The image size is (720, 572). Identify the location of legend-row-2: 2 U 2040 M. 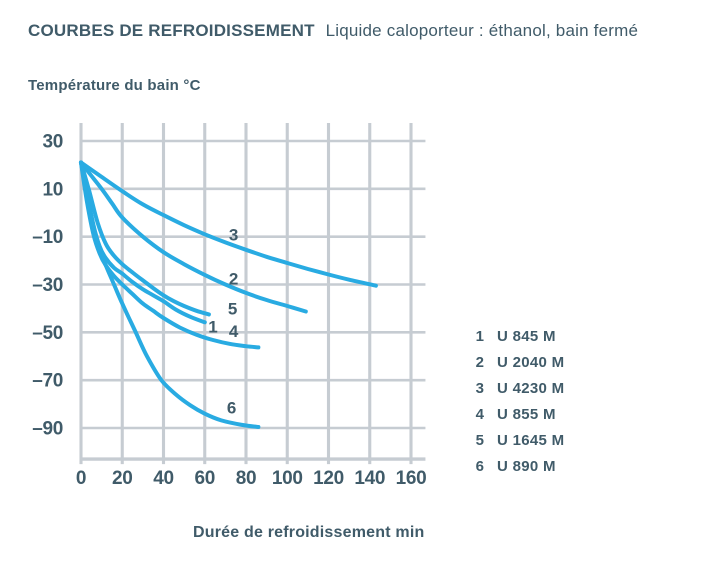
(517, 363).